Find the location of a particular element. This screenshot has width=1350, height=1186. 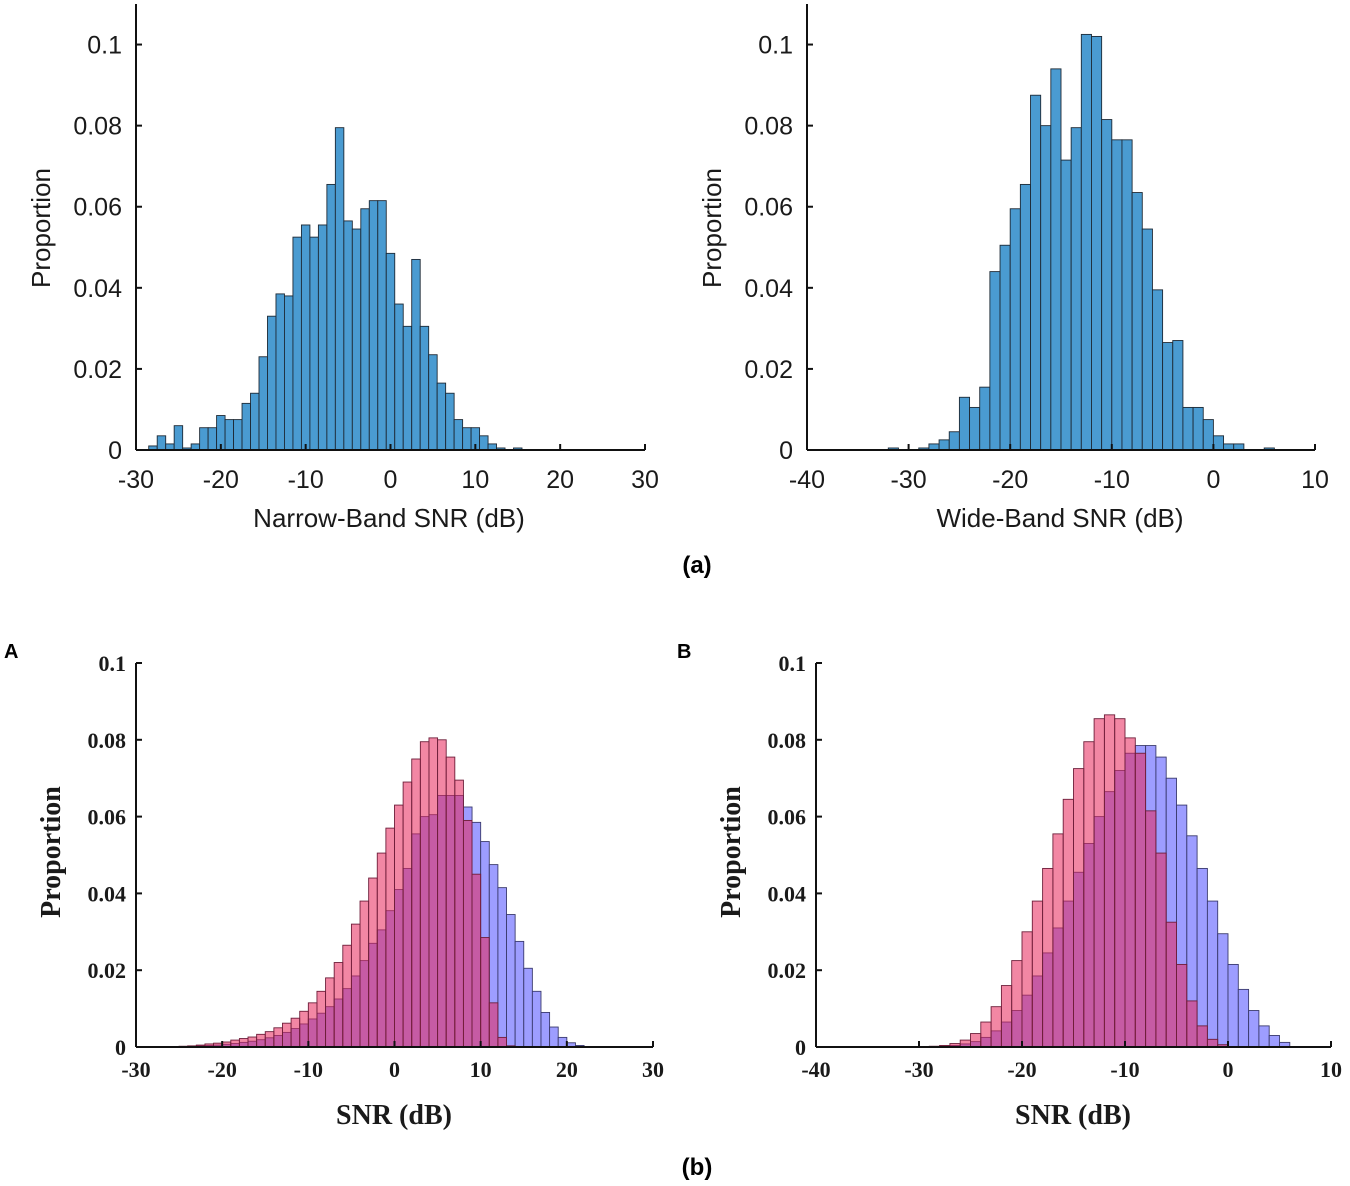

caption-b: (b) is located at coordinates (697, 1167).